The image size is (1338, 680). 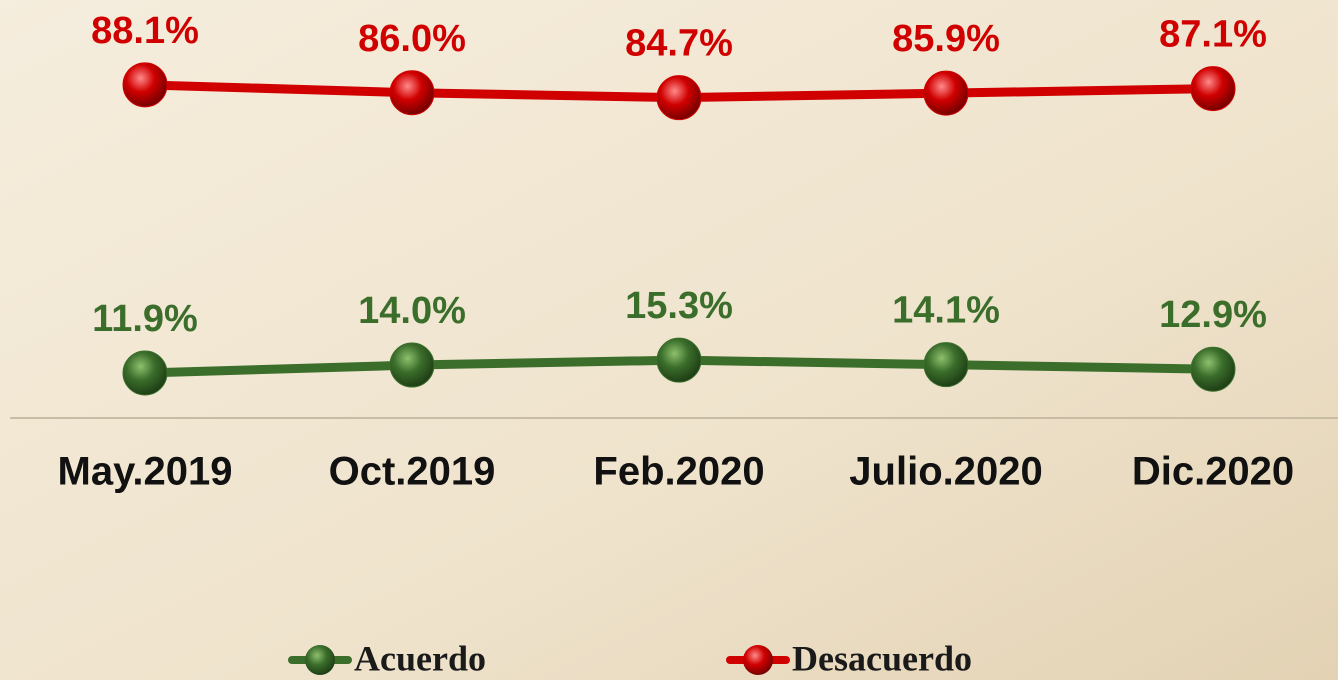 What do you see at coordinates (1213, 315) in the screenshot?
I see `data-label: 12.9%` at bounding box center [1213, 315].